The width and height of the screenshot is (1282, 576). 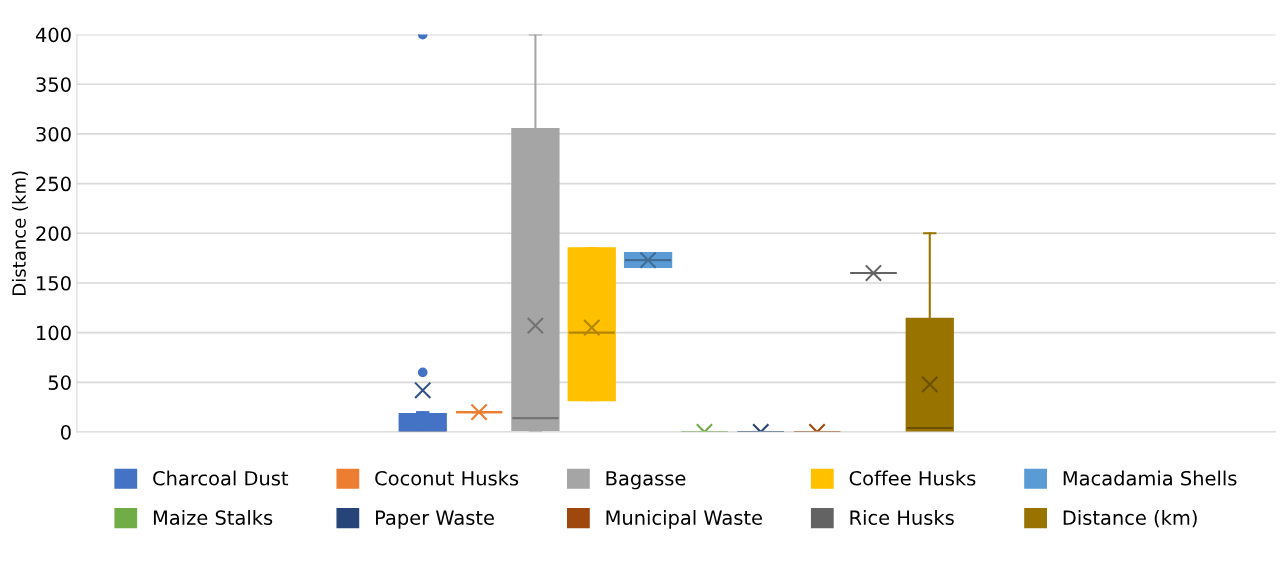 What do you see at coordinates (53, 184) in the screenshot?
I see `y-tick-label: 250` at bounding box center [53, 184].